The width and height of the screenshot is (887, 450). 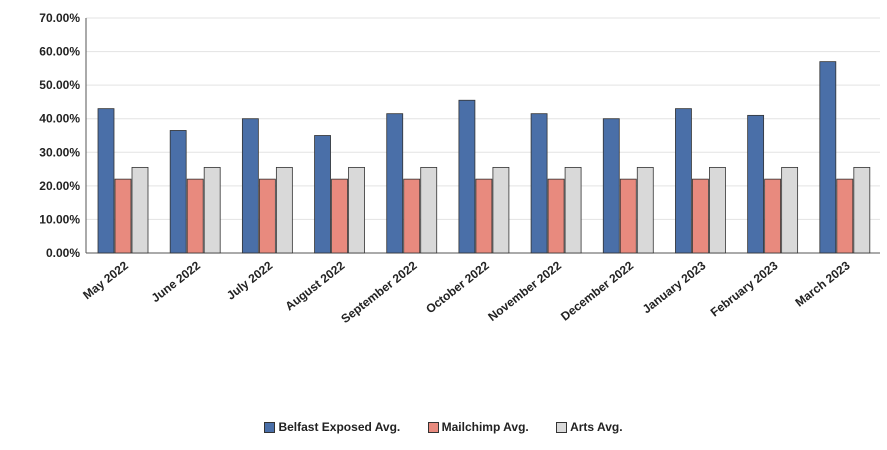 What do you see at coordinates (744, 288) in the screenshot?
I see `x-tick-label: February 2023` at bounding box center [744, 288].